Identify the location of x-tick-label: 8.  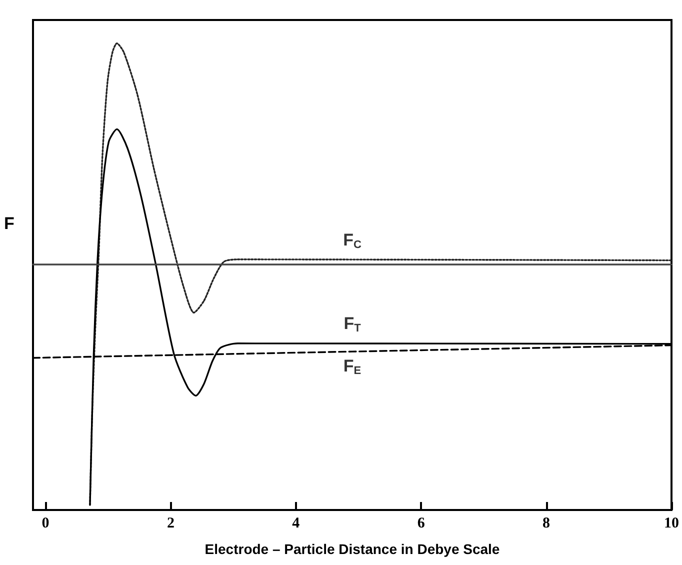
(546, 524).